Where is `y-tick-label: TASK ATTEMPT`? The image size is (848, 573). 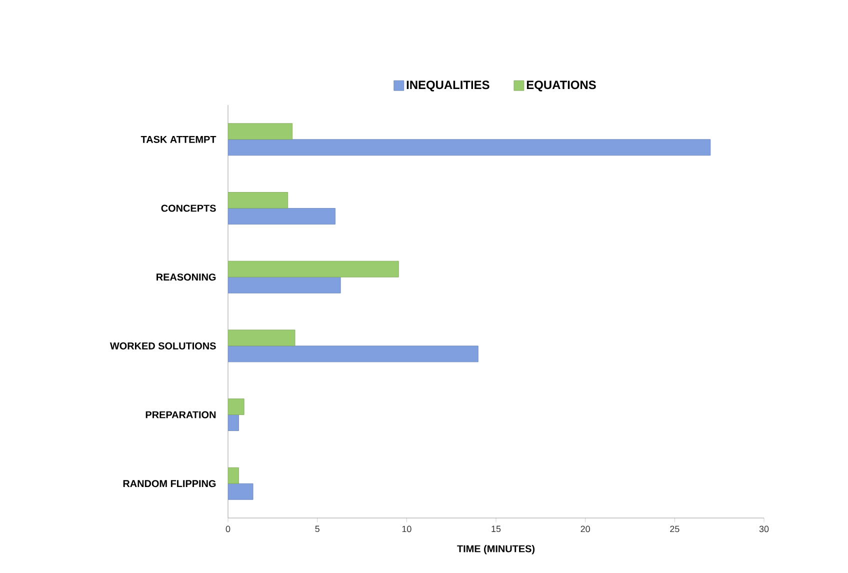 y-tick-label: TASK ATTEMPT is located at coordinates (178, 139).